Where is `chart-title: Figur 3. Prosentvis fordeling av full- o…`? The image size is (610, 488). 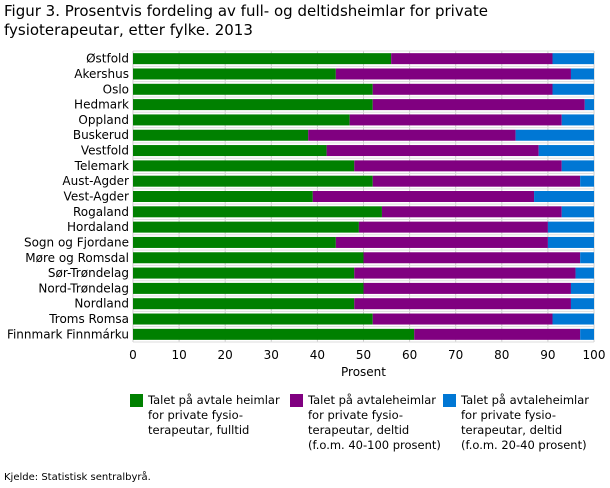
chart-title: Figur 3. Prosentvis fordeling av full- o… is located at coordinates (246, 20).